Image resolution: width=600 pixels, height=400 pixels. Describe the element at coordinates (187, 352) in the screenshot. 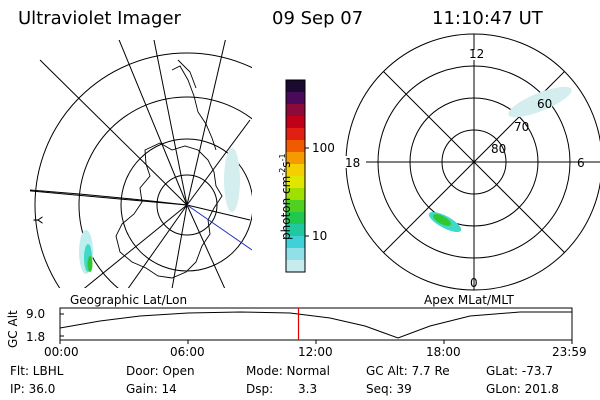

I see `alt-xtick-0600: 06:00` at that location.